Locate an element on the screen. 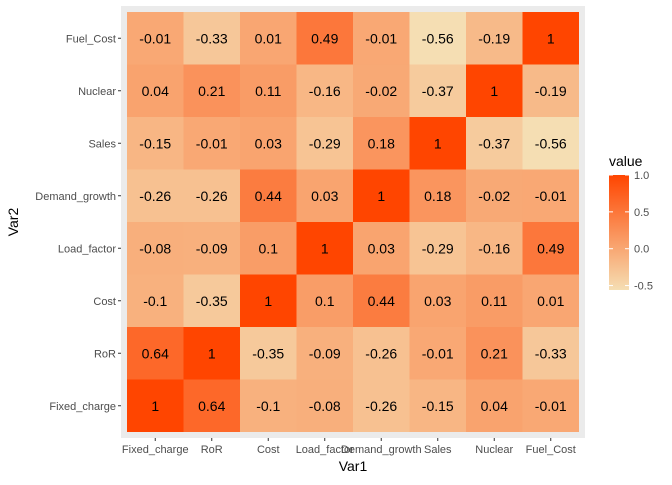  cell-value-label: 0.1 is located at coordinates (269, 248).